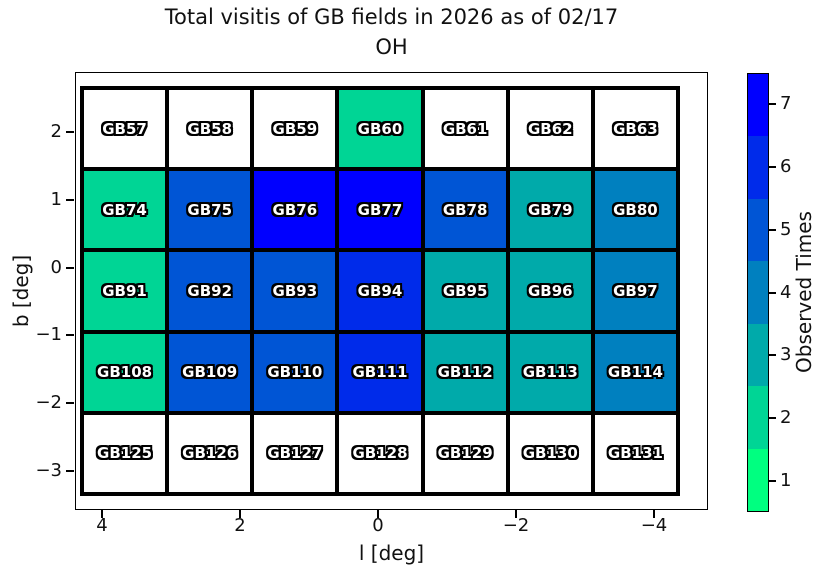  I want to click on field-label: GB79, so click(550, 209).